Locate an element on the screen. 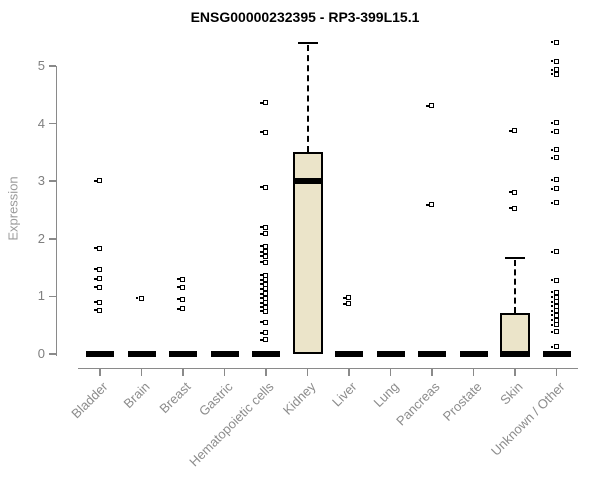 The image size is (600, 500). y-axis-line is located at coordinates (56, 211).